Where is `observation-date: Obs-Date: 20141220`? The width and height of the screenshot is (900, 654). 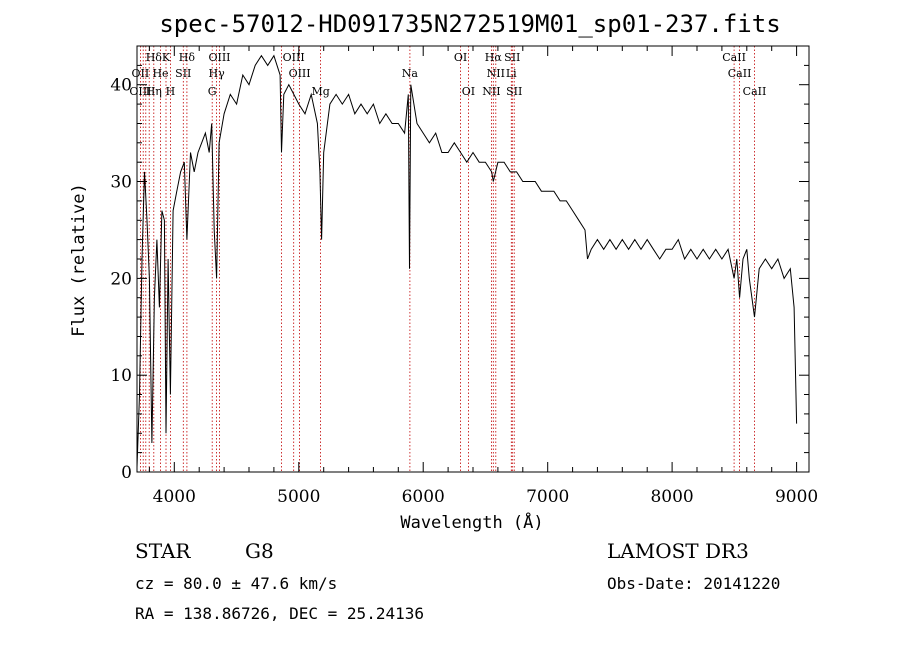
observation-date: Obs-Date: 20141220 is located at coordinates (693, 583).